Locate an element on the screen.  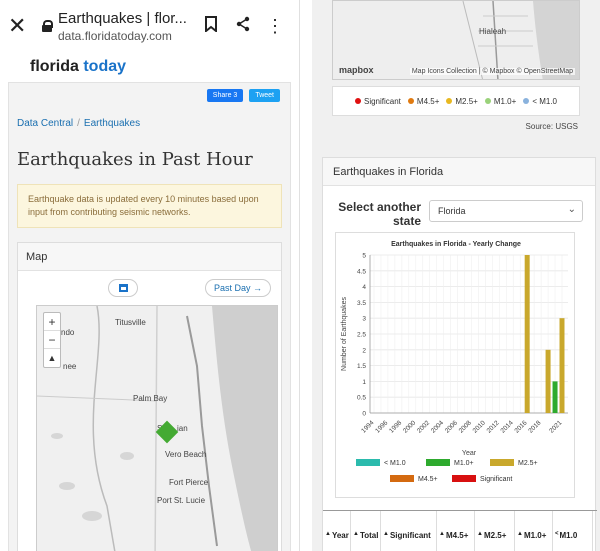
map-label: ndo is located at coordinates (68, 332).